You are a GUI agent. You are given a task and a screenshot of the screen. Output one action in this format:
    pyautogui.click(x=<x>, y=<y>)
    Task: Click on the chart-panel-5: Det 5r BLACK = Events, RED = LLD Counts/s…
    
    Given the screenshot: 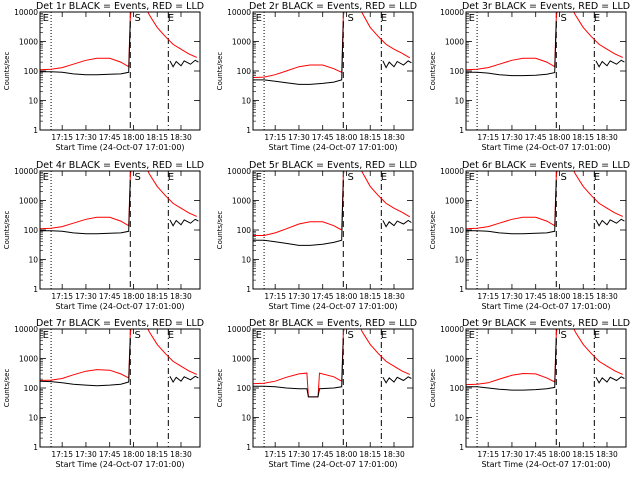 What is the action you would take?
    pyautogui.click(x=316, y=235)
    